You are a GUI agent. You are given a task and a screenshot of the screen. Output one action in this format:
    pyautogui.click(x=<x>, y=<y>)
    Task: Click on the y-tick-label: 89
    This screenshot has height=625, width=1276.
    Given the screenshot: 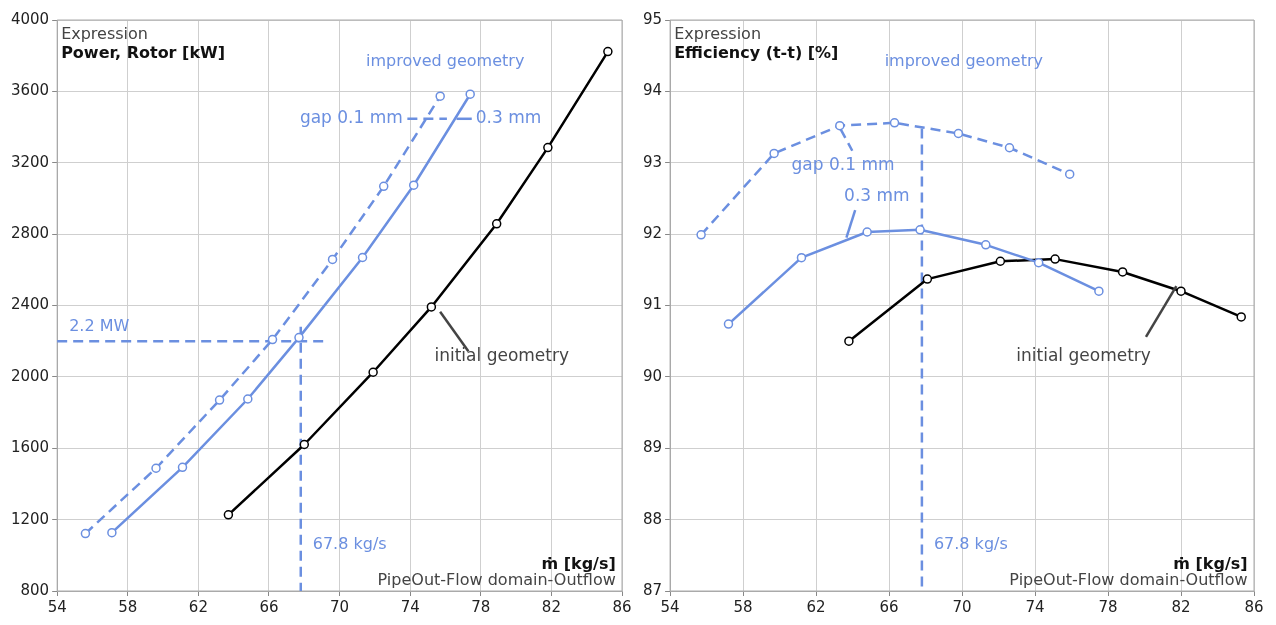 What is the action you would take?
    pyautogui.click(x=652, y=447)
    